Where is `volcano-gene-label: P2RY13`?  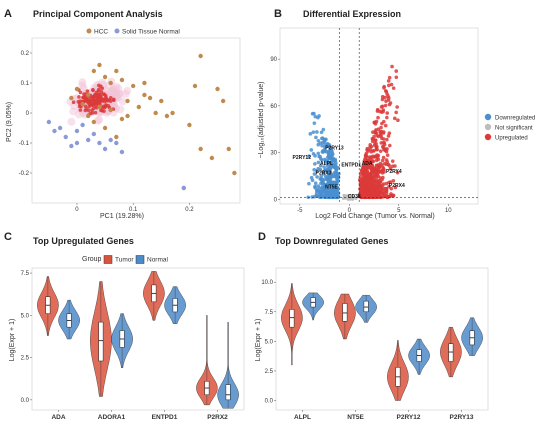
volcano-gene-label: P2RY13 is located at coordinates (334, 148).